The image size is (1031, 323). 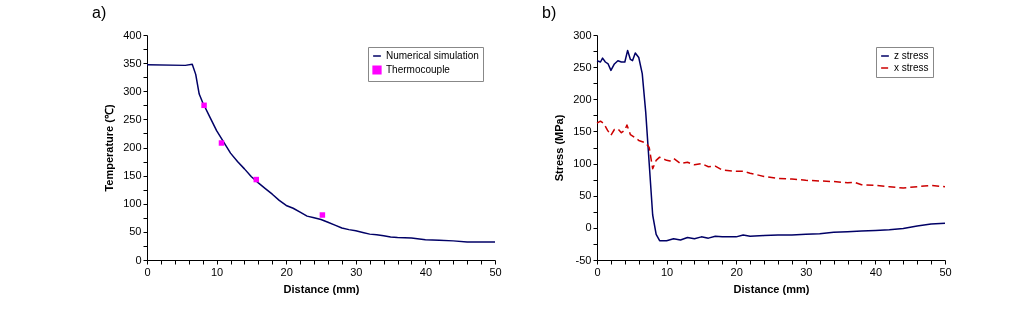 I want to click on y-tick-label: -50, so click(x=583, y=259).